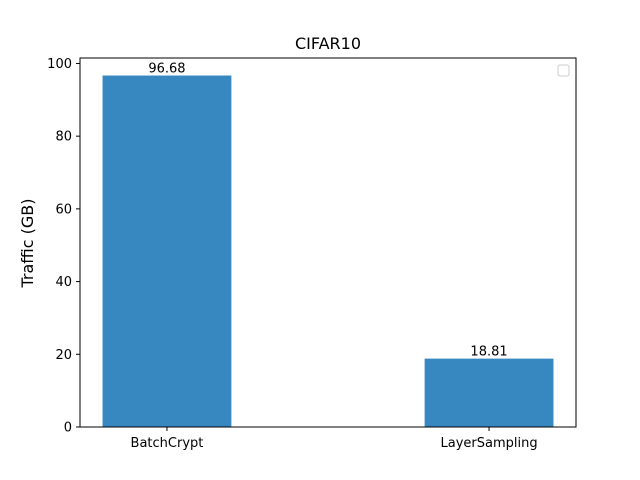  What do you see at coordinates (59, 64) in the screenshot?
I see `y-tick-label: 100` at bounding box center [59, 64].